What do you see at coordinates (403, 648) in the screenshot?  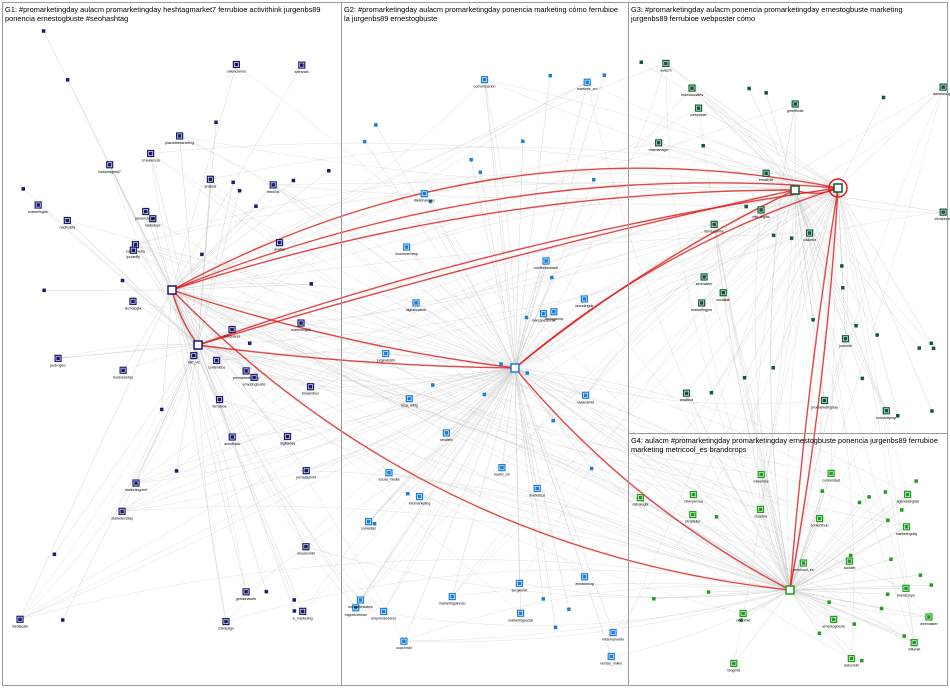 I see `node-label: coachmkt` at bounding box center [403, 648].